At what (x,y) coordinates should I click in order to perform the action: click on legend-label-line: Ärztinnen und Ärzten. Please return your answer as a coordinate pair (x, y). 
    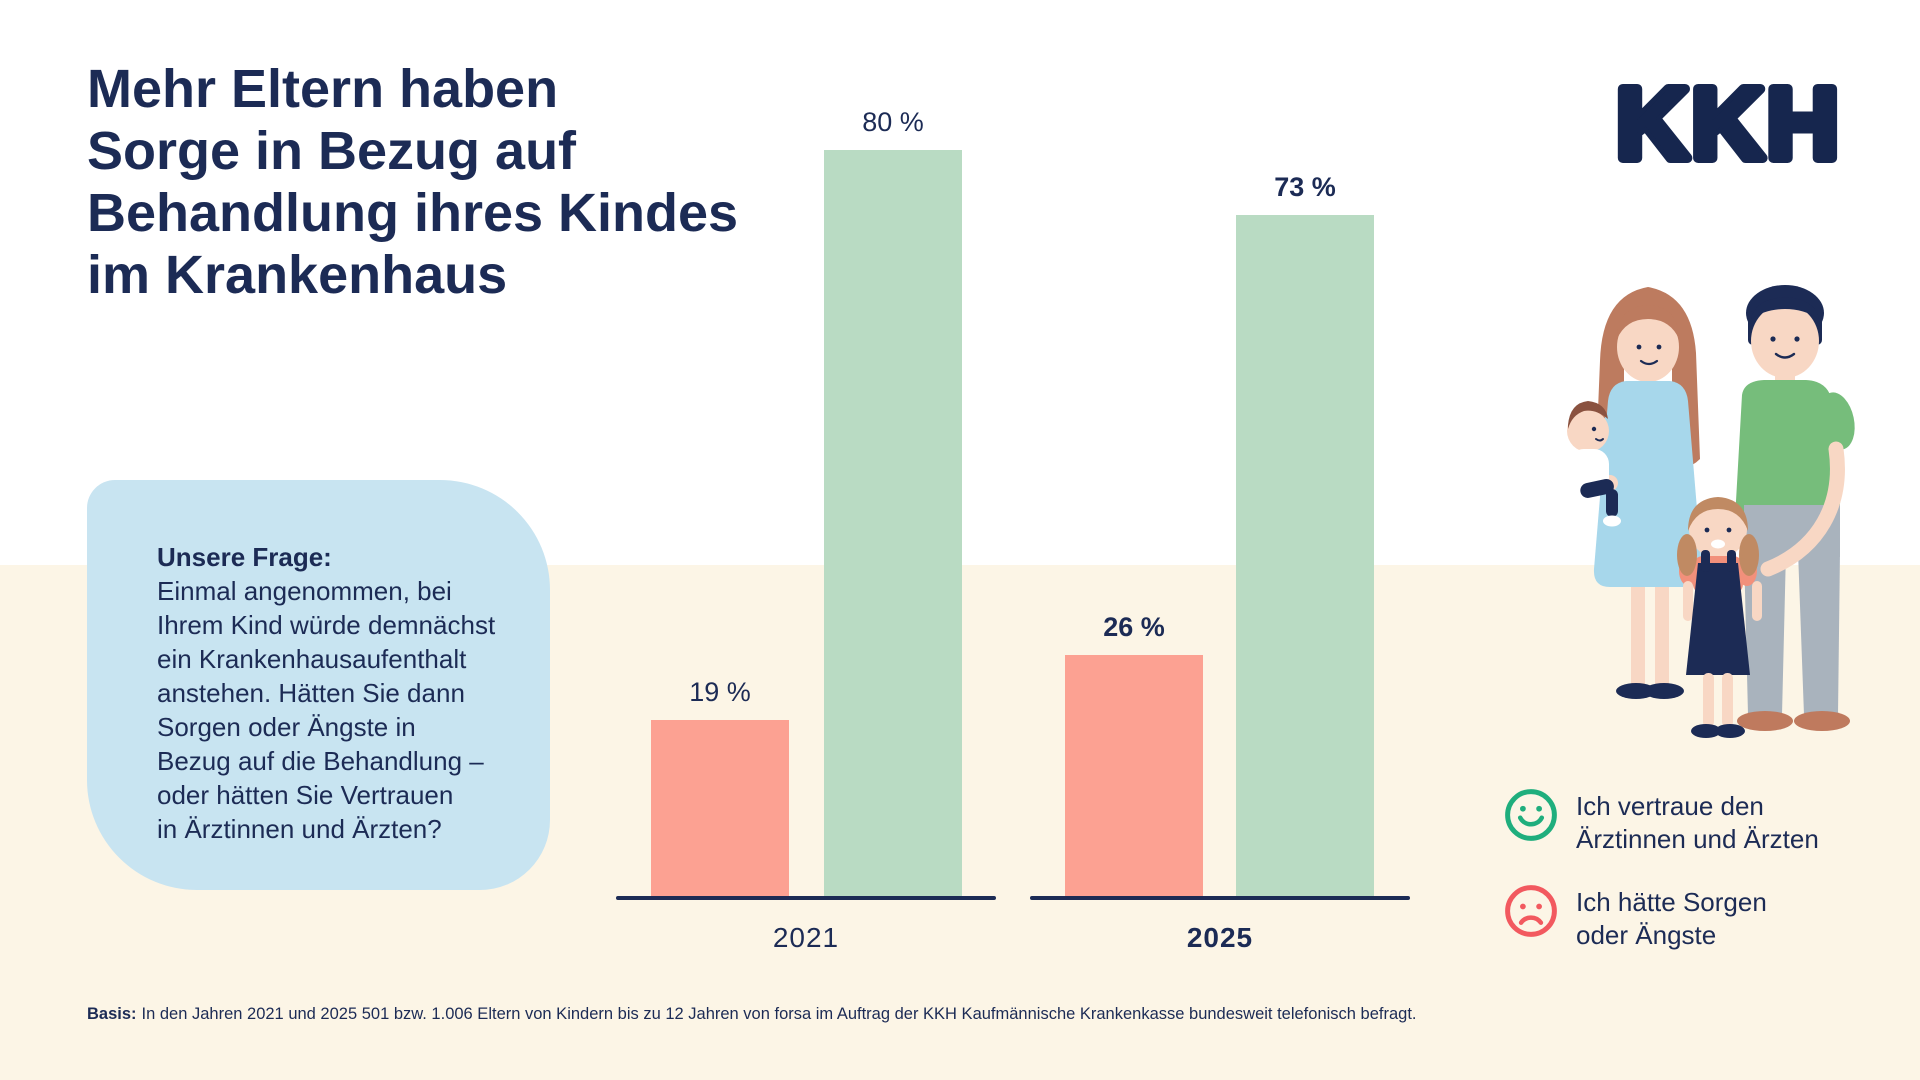
    Looking at the image, I should click on (1697, 839).